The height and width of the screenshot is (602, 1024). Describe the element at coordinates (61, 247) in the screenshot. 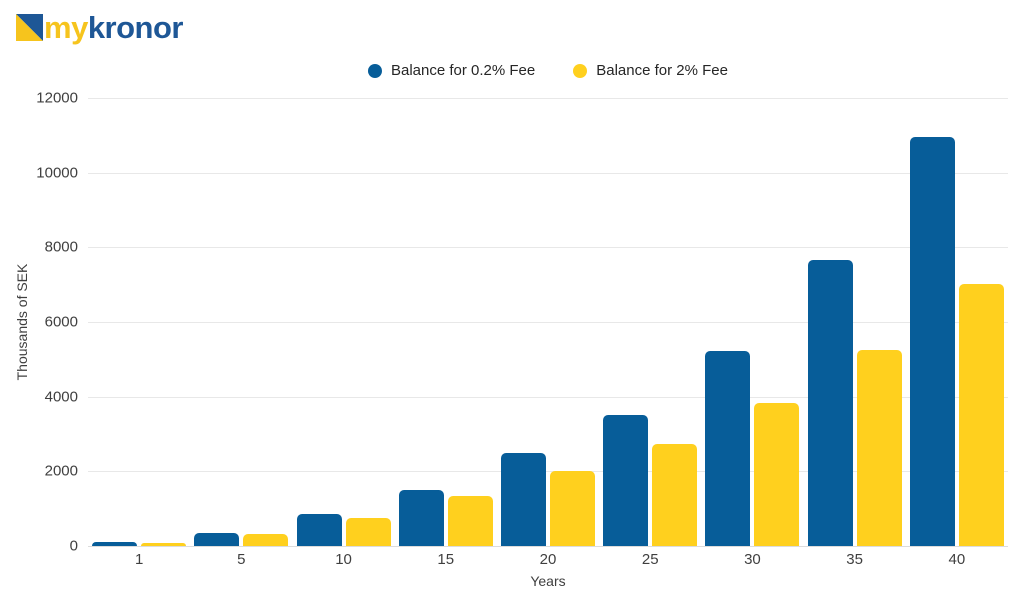

I see `y-tick-label-8000: 8000` at that location.